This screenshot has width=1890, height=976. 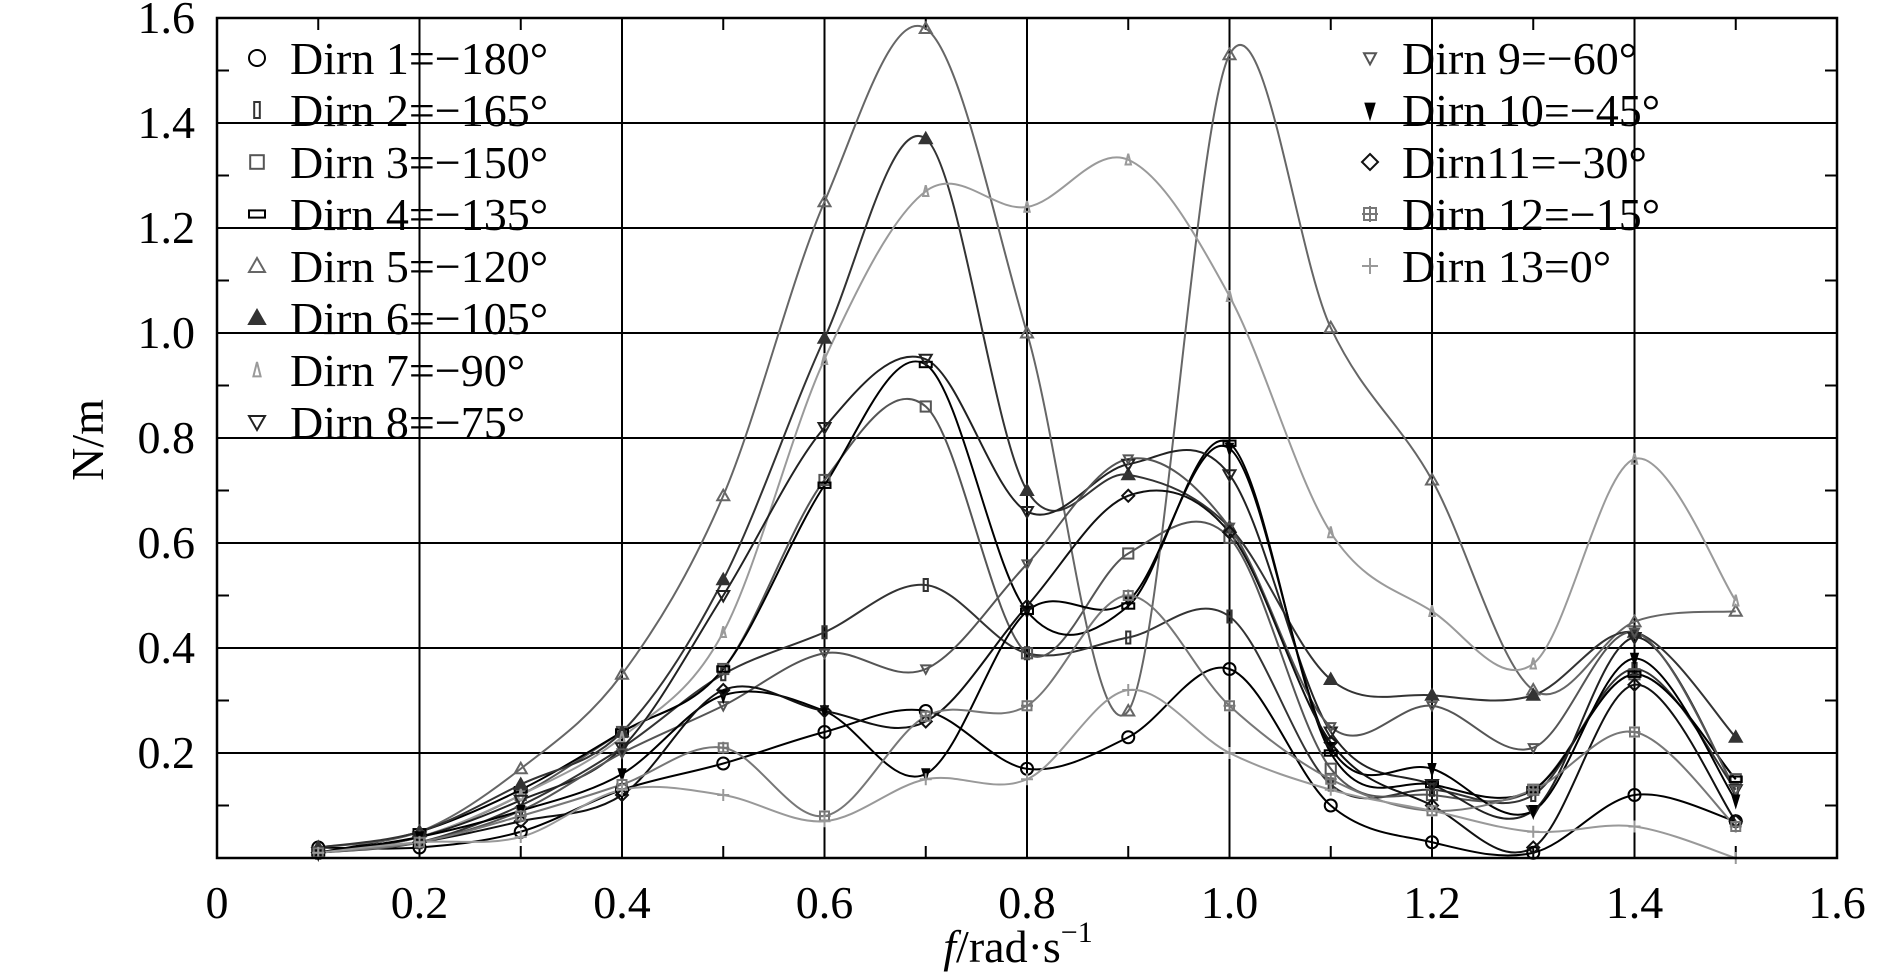 I want to click on legend-item: Dirn 7=−90°, so click(x=388, y=370).